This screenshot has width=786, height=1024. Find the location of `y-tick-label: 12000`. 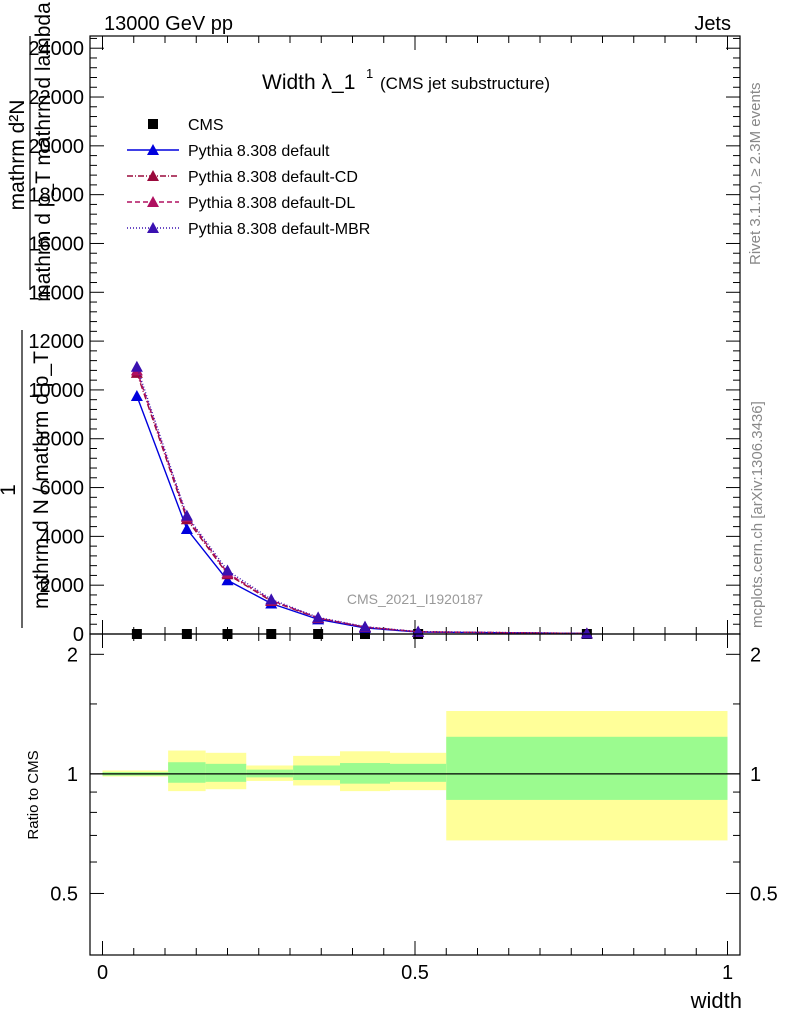

y-tick-label: 12000 is located at coordinates (56, 342).